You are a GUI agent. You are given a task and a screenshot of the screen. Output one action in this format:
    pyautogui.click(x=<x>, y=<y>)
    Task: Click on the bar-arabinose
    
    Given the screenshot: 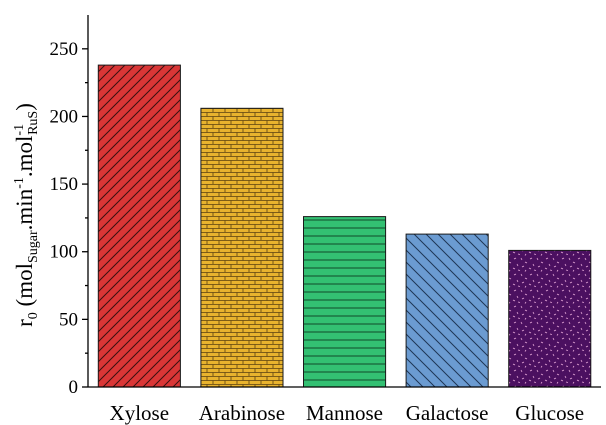 What is the action you would take?
    pyautogui.click(x=242, y=247)
    